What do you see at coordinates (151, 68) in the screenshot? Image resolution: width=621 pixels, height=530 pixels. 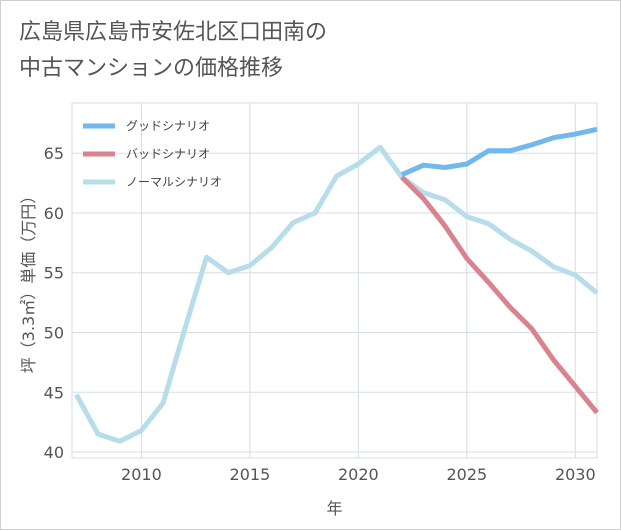 I see `chart-title-line2: 中古マンションの価格推移` at bounding box center [151, 68].